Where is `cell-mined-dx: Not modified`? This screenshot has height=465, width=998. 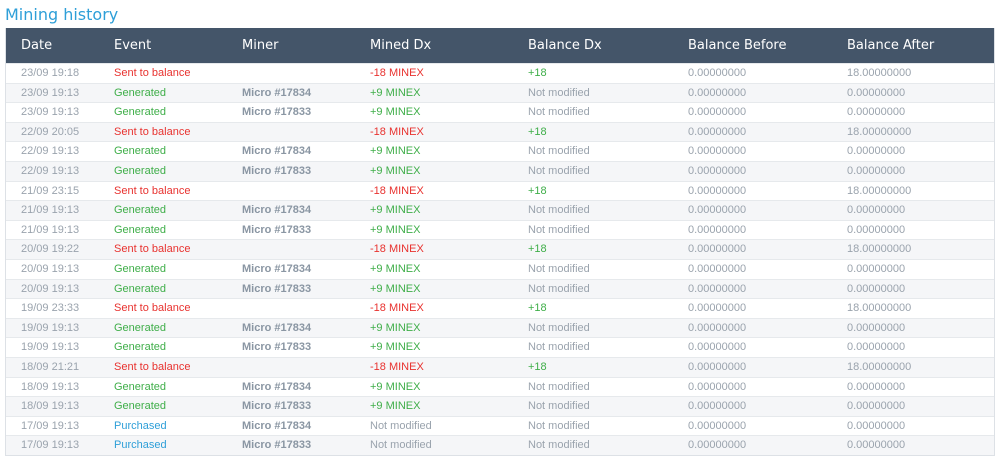
cell-mined-dx: Not modified is located at coordinates (401, 425).